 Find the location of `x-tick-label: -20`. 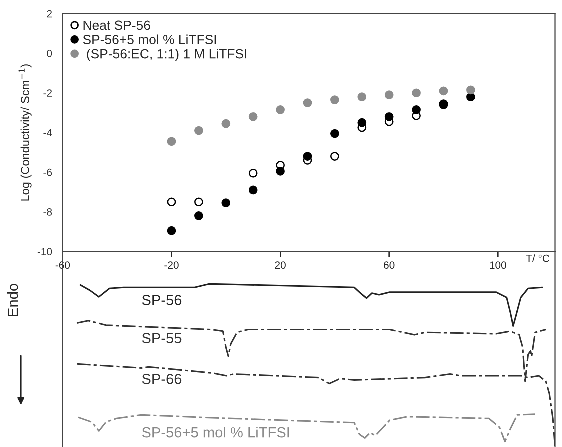

x-tick-label: -20 is located at coordinates (171, 266).